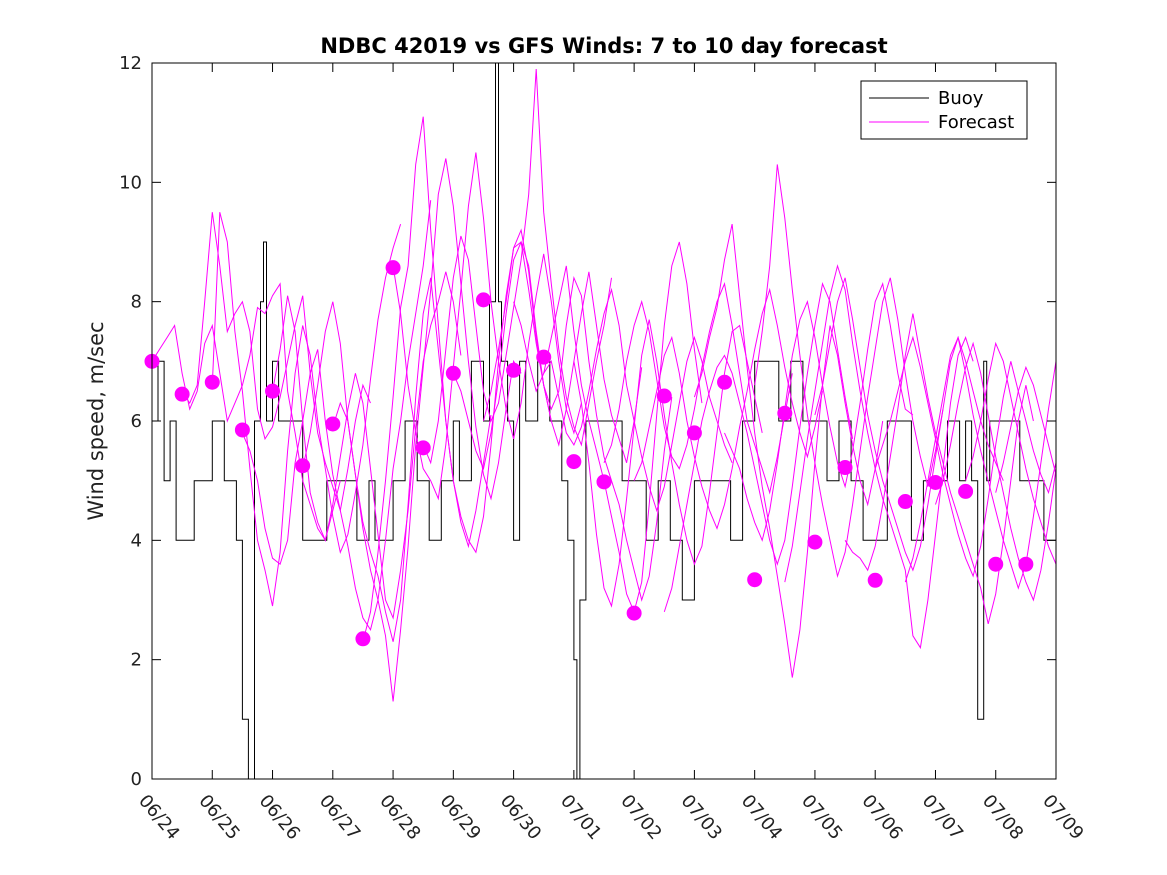 The height and width of the screenshot is (875, 1167). What do you see at coordinates (136, 779) in the screenshot?
I see `y-tick-label: 0` at bounding box center [136, 779].